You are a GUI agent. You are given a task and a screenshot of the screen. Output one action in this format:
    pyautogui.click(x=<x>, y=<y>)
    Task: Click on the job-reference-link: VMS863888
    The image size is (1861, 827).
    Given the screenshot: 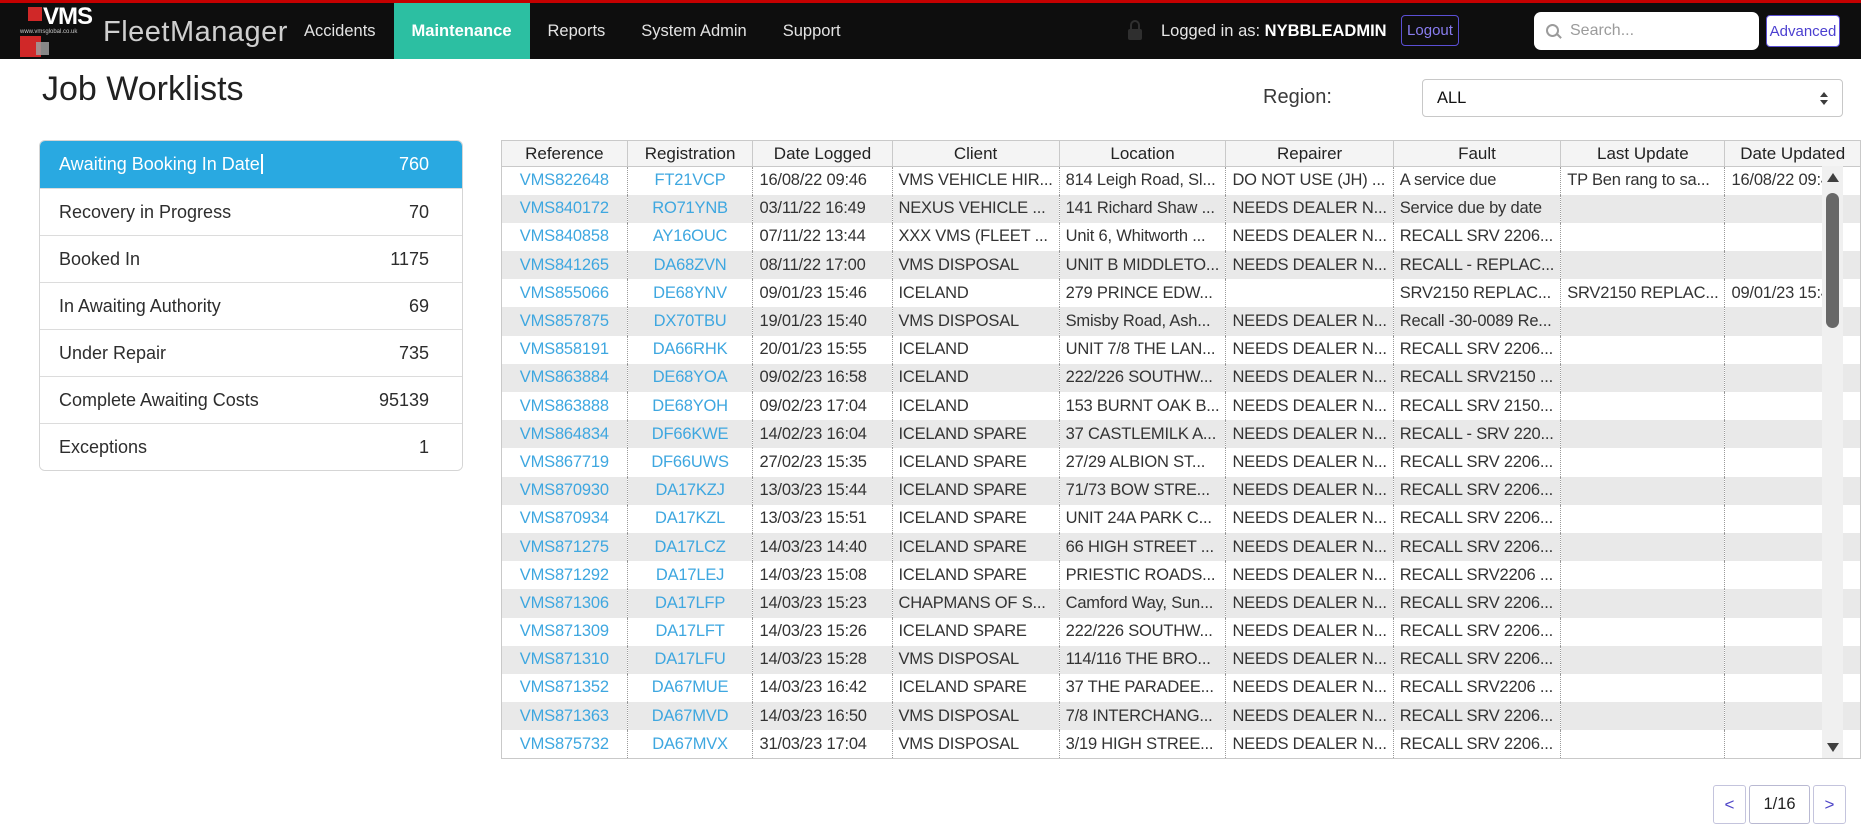 What is the action you would take?
    pyautogui.click(x=564, y=405)
    